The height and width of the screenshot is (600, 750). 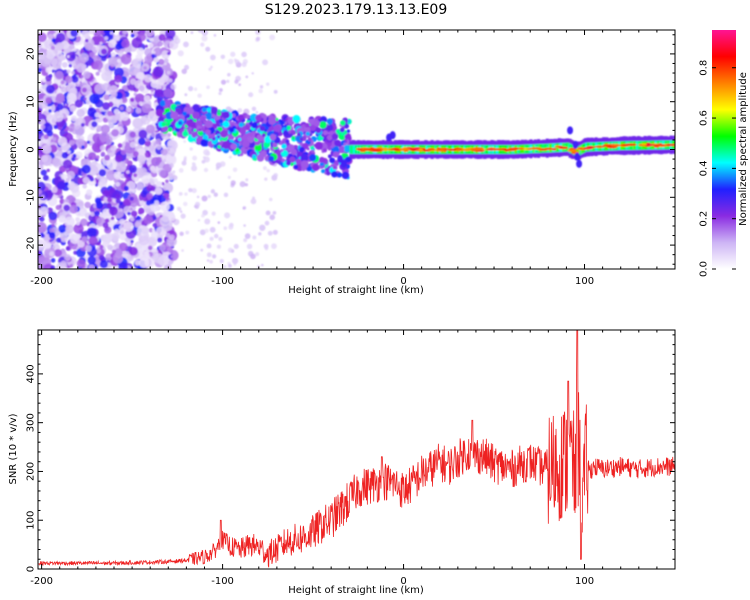 What do you see at coordinates (31, 471) in the screenshot?
I see `snr-y-tick-label: 200` at bounding box center [31, 471].